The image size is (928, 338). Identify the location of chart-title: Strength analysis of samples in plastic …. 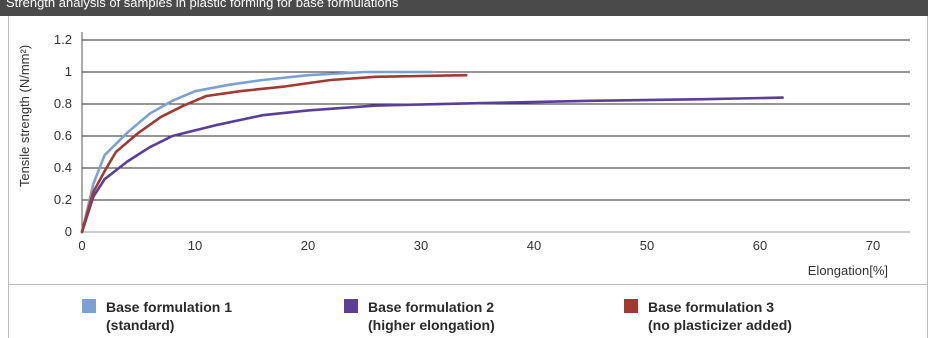
(202, 5).